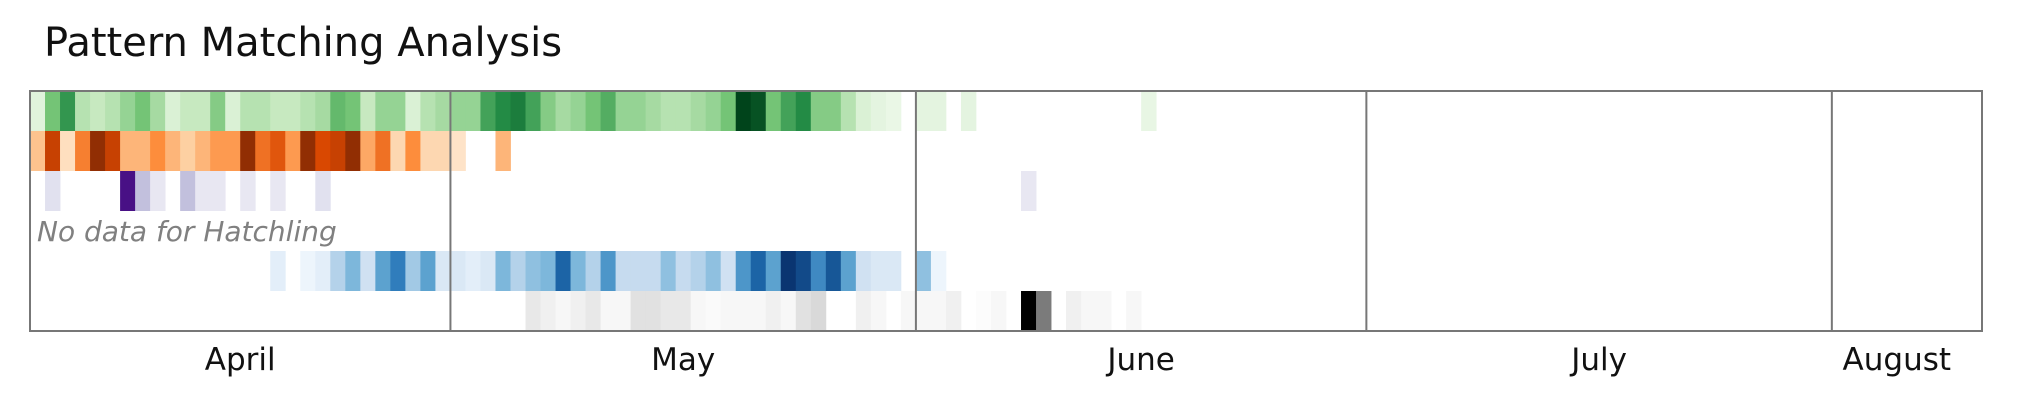 The image size is (2036, 406). Describe the element at coordinates (1140, 360) in the screenshot. I see `month-label: June` at that location.